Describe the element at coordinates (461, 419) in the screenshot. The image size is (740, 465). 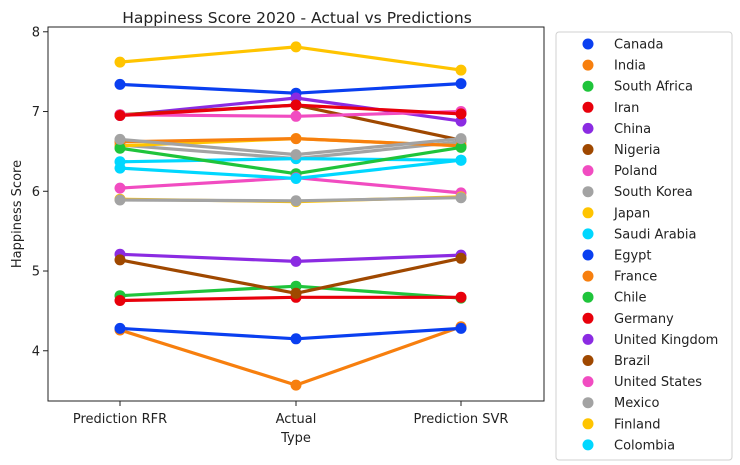
I see `x-tick-label: Prediction SVR` at that location.